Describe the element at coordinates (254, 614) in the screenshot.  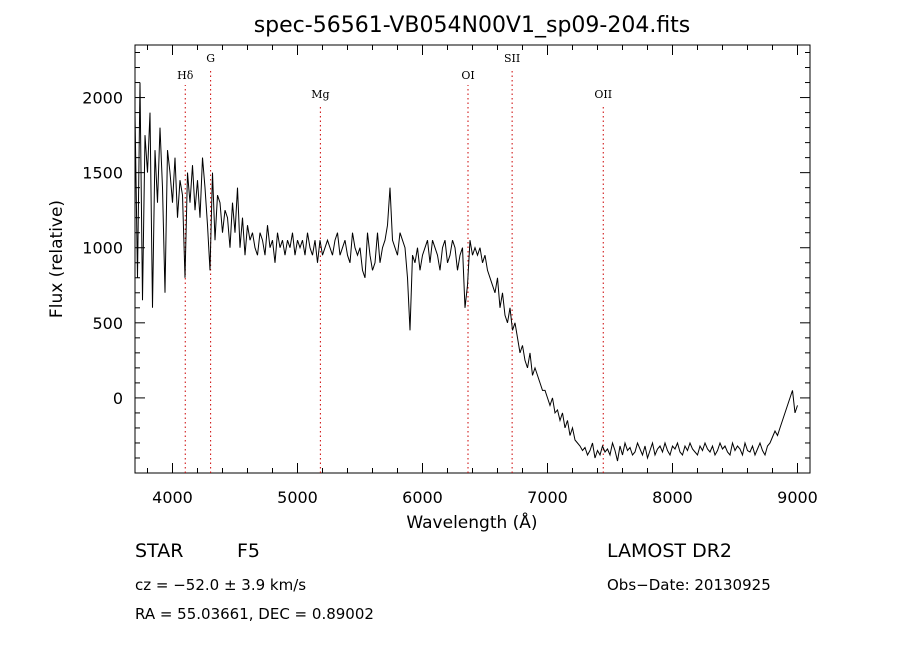
I see `coordinates-readout: RA = 55.03661, DEC = 0.89002` at that location.